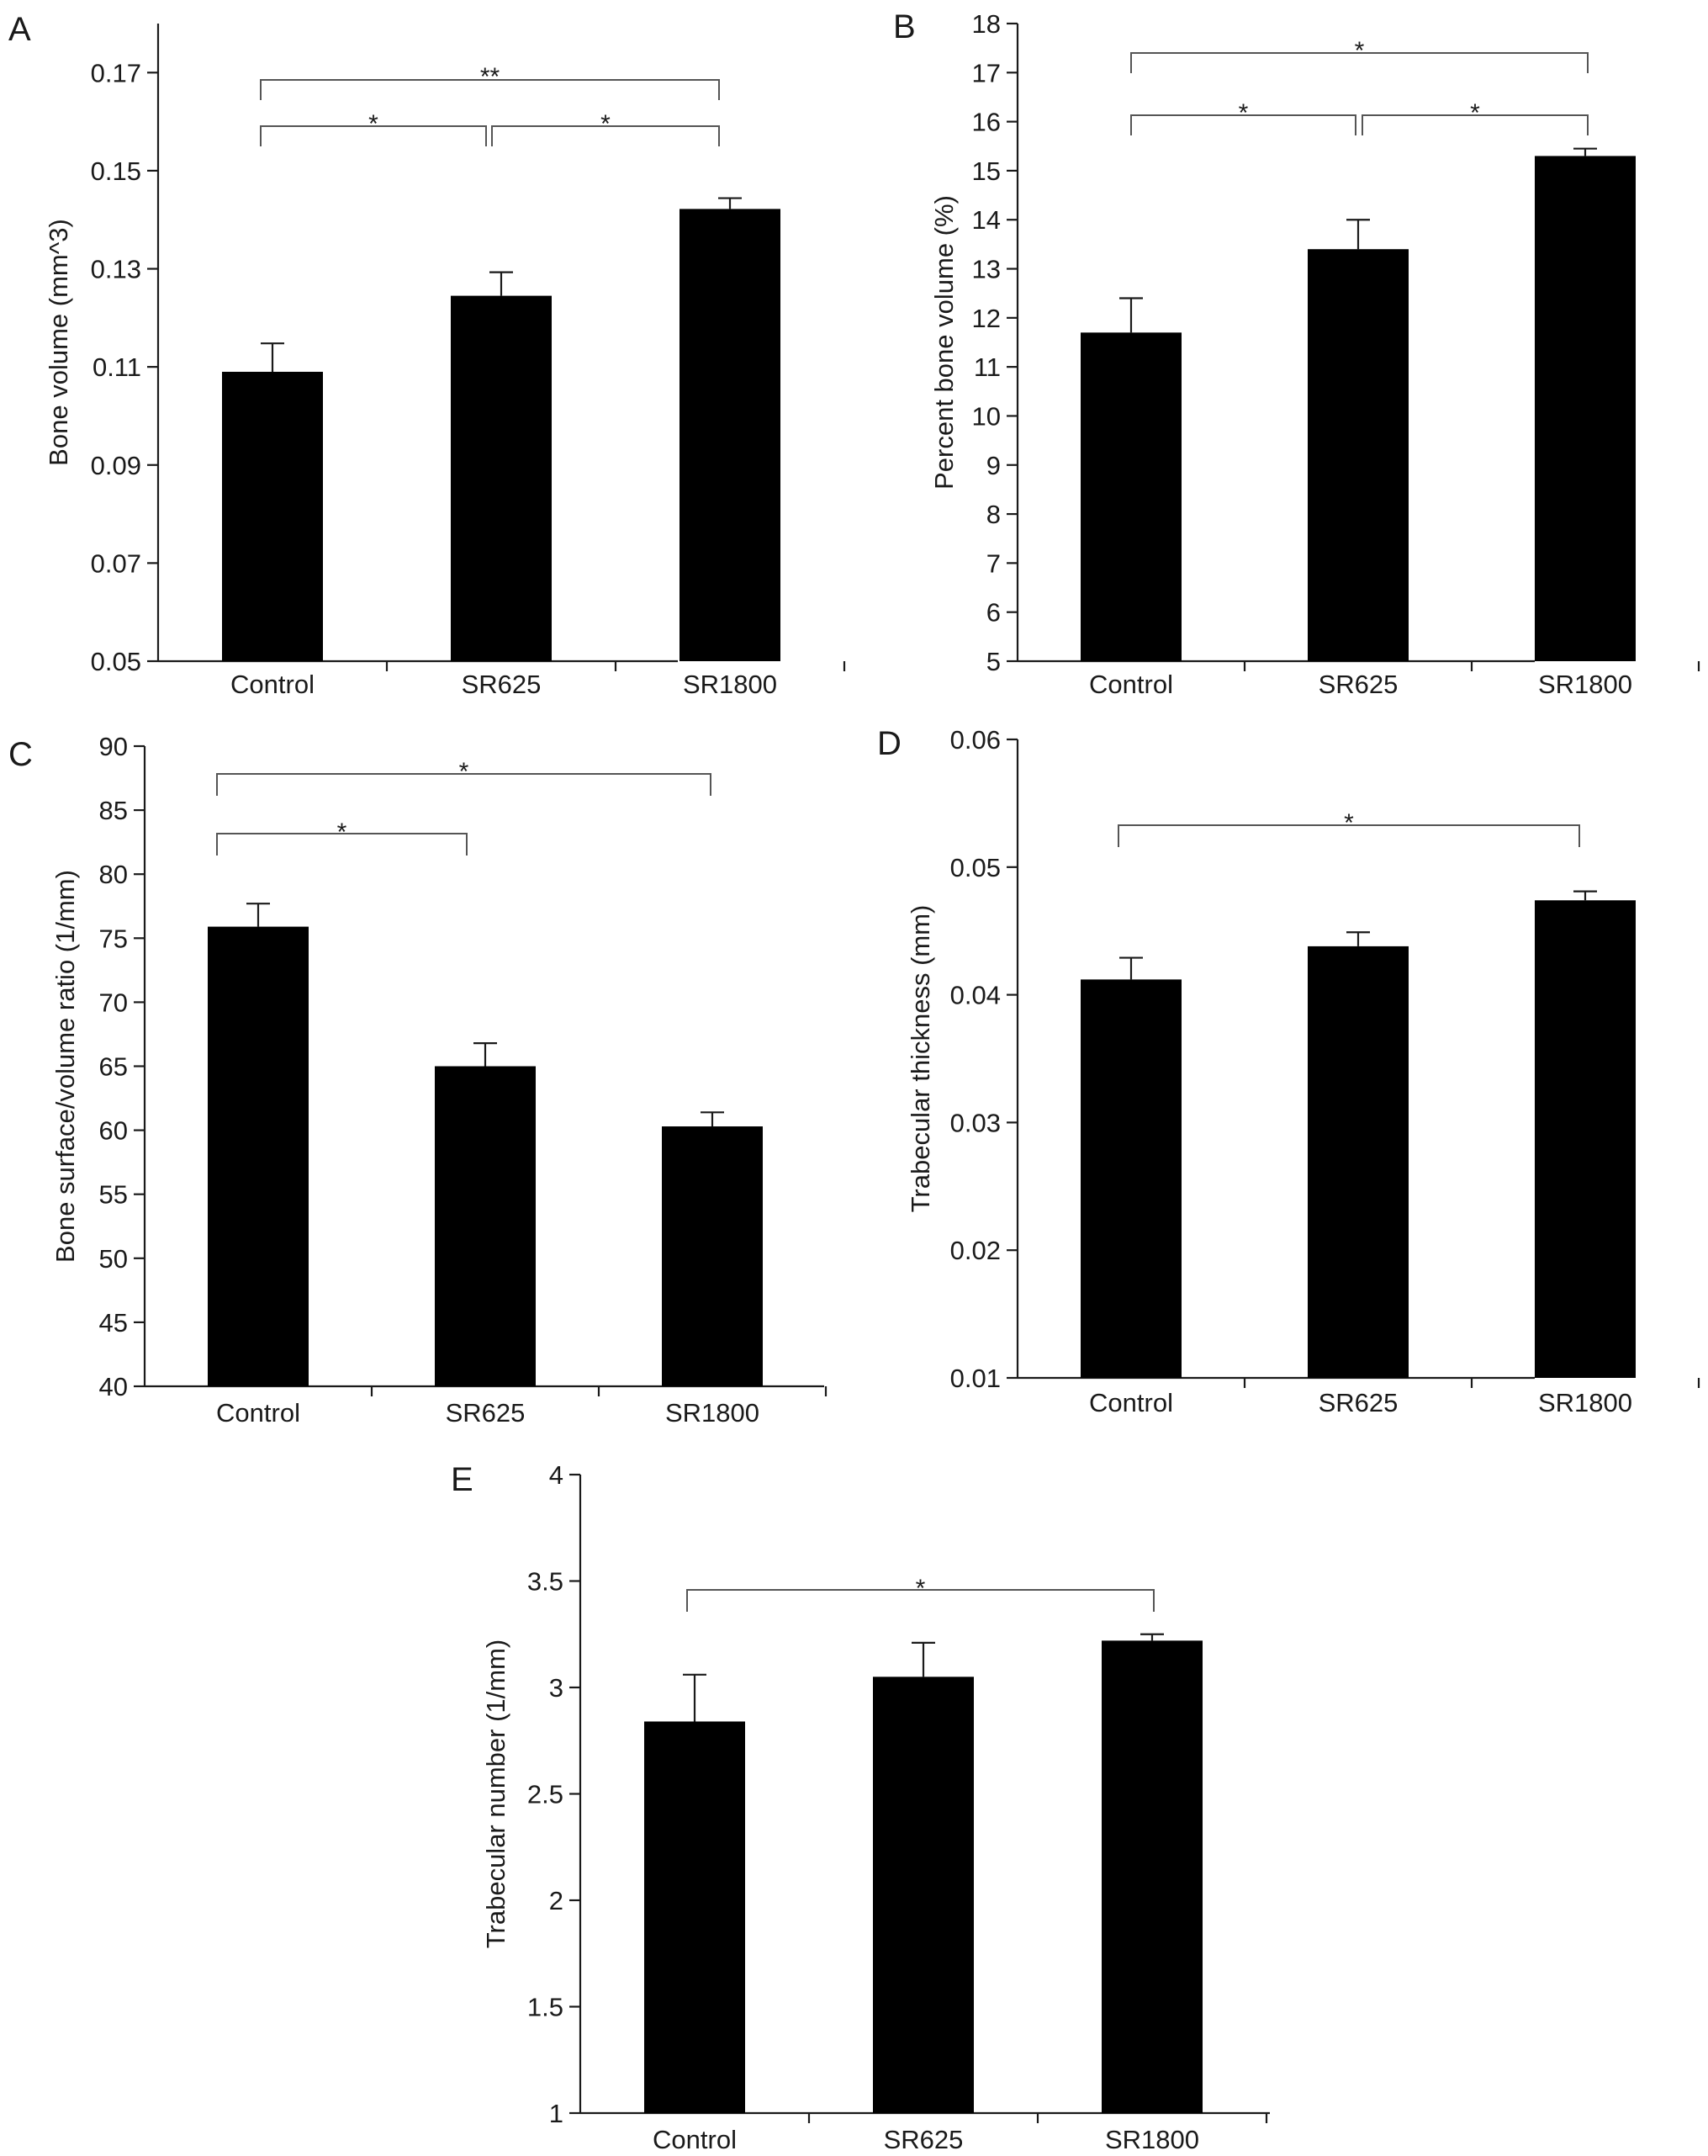  Describe the element at coordinates (976, 995) in the screenshot. I see `y-tick-label: 0.04` at that location.